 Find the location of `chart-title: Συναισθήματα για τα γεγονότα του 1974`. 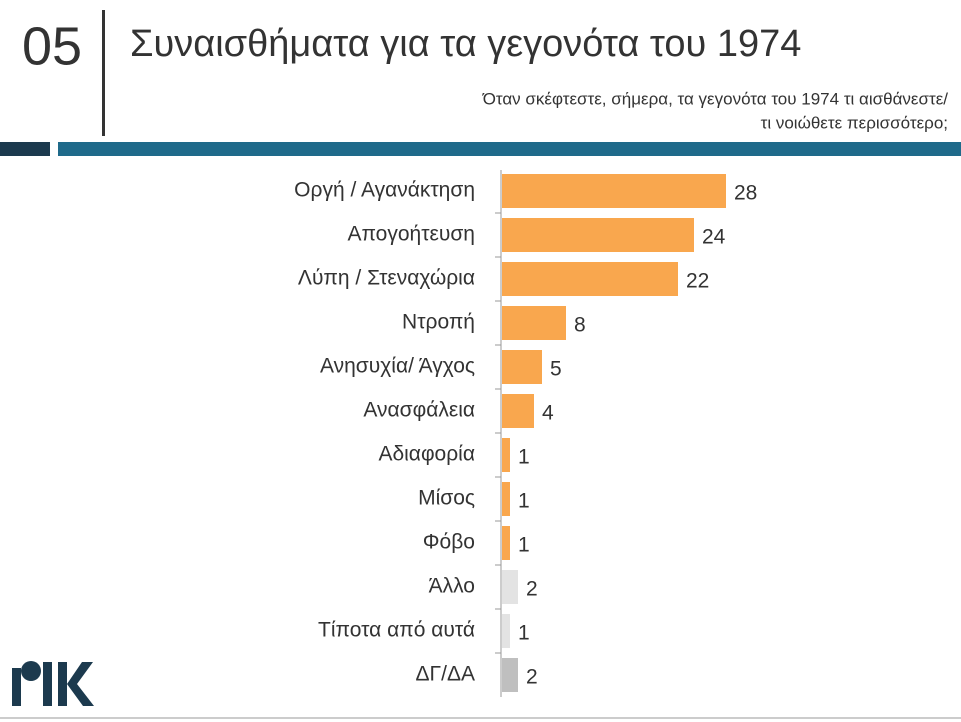

chart-title: Συναισθήματα για τα γεγονότα του 1974 is located at coordinates (465, 44).